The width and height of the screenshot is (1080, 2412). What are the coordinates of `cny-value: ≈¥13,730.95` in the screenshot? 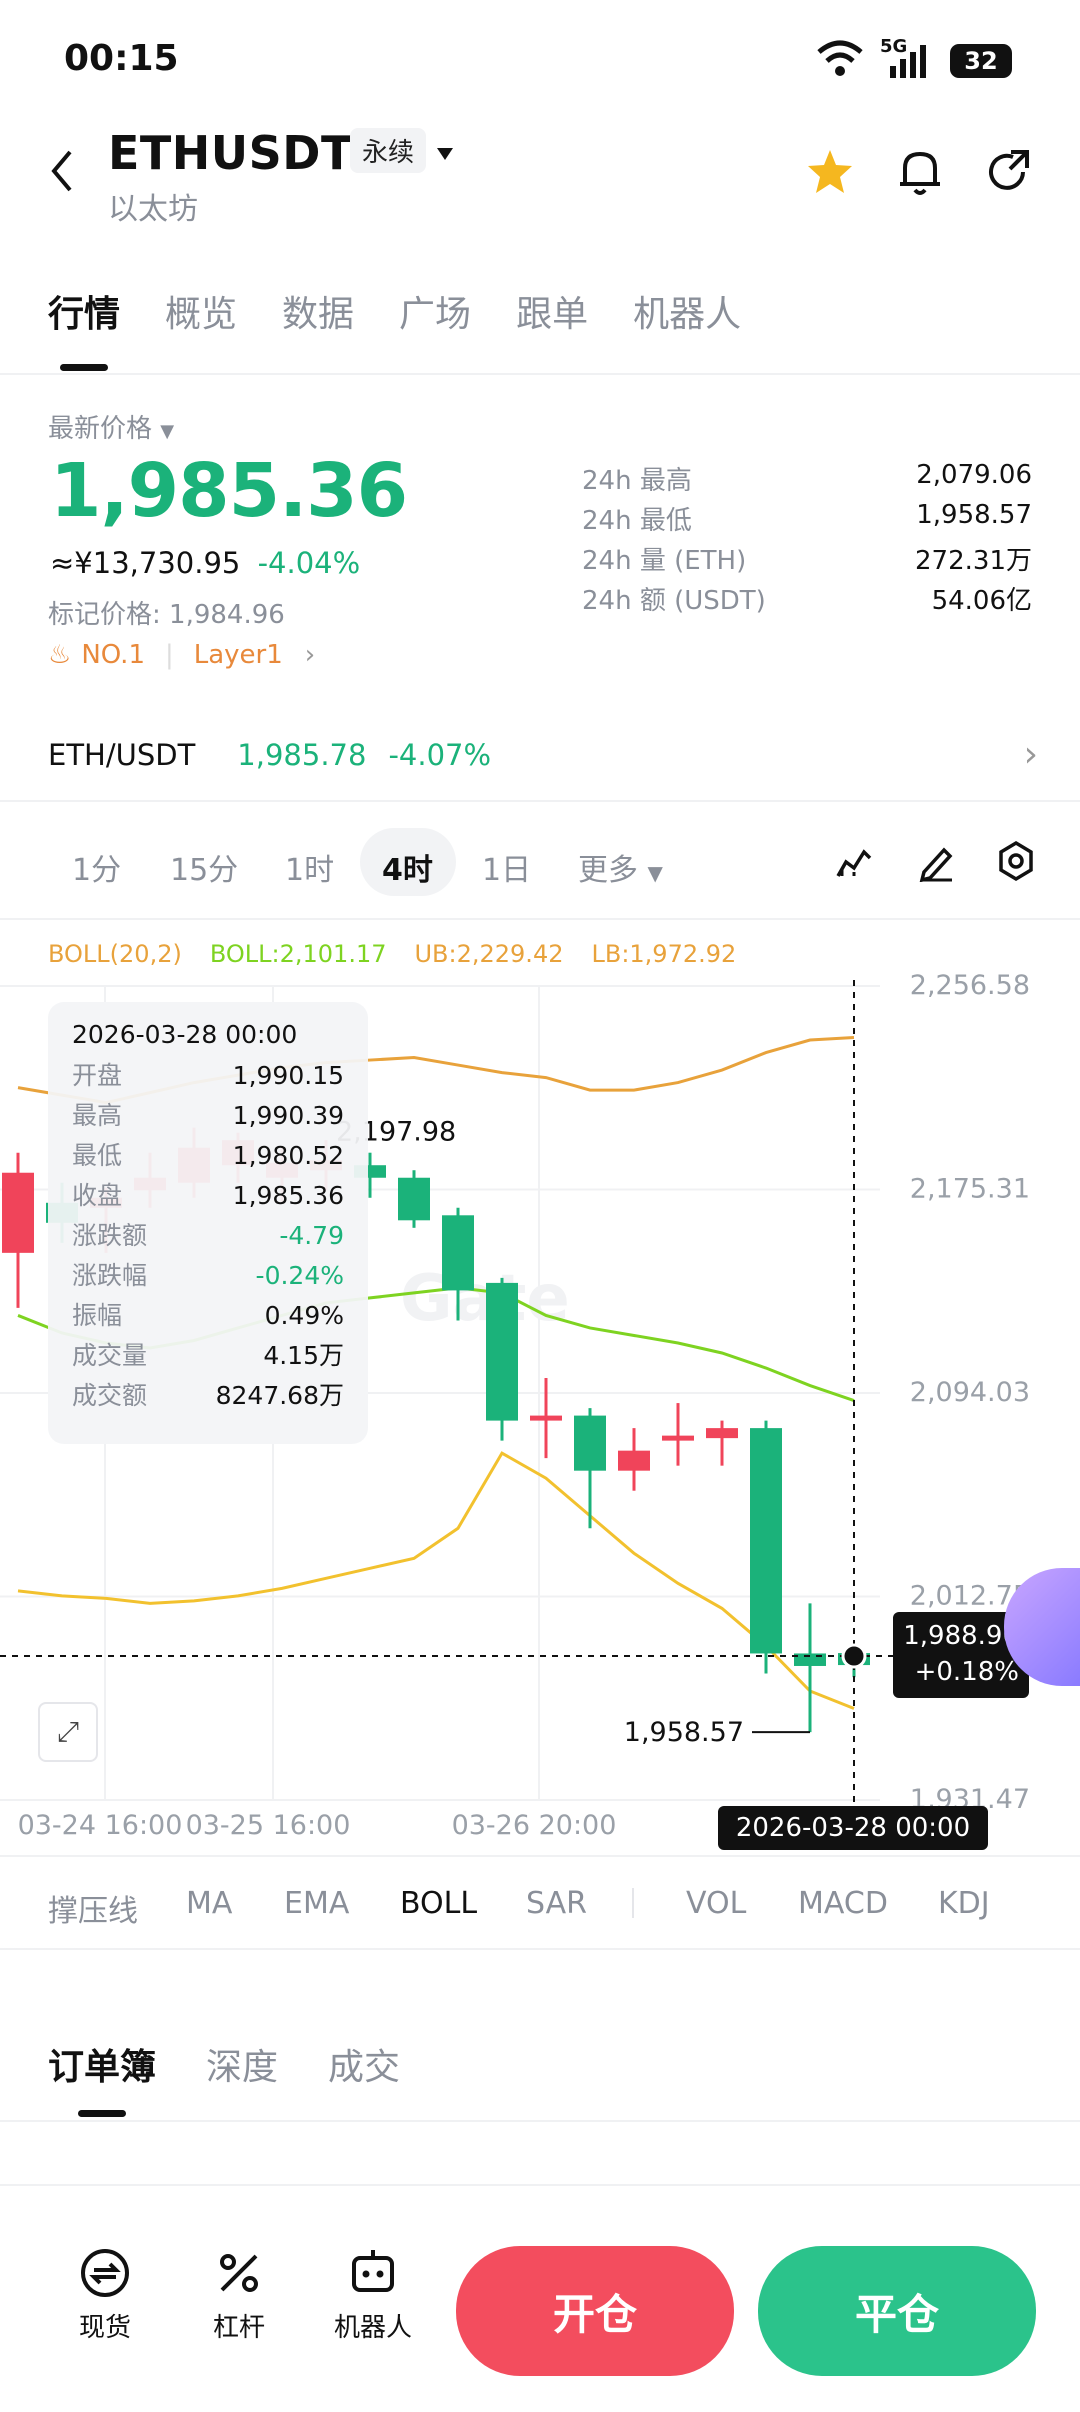 It's located at (145, 563).